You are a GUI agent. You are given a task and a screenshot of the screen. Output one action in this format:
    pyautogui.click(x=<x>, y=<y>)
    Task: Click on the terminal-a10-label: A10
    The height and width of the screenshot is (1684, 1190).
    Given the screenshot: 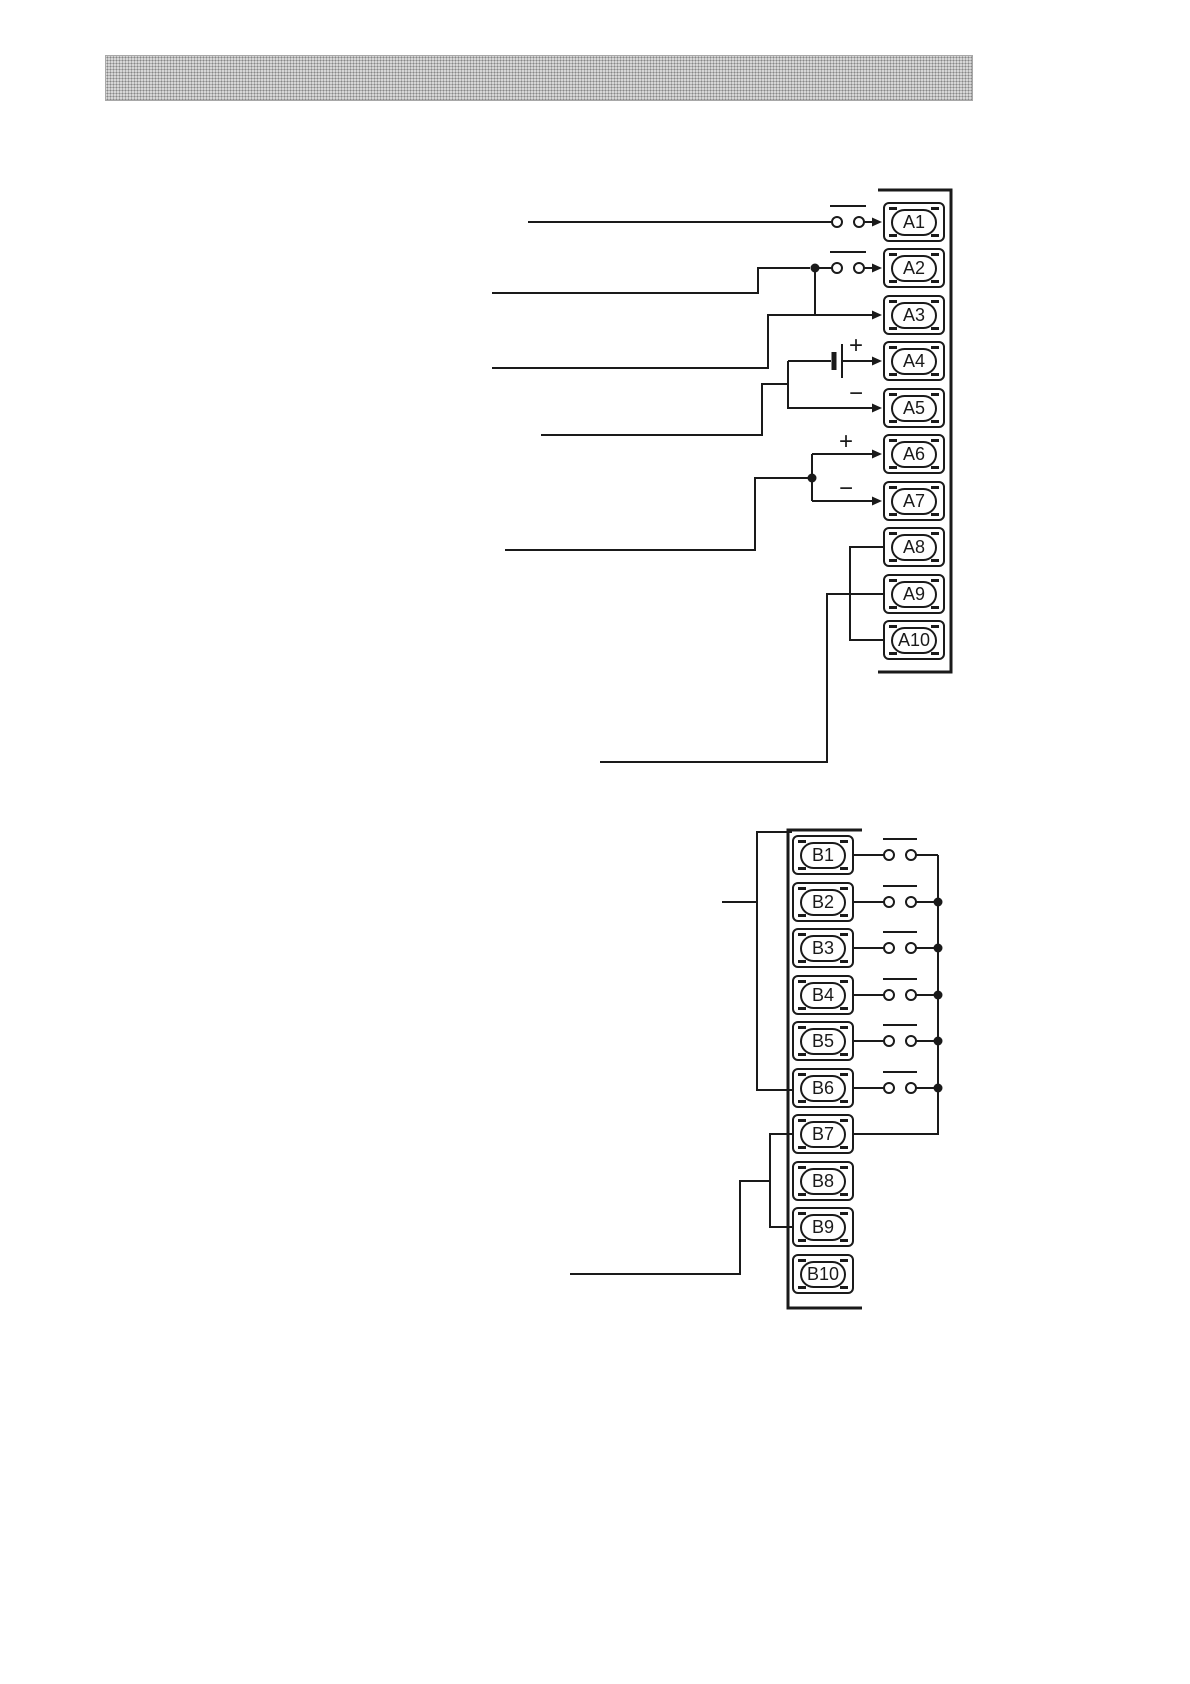 What is the action you would take?
    pyautogui.click(x=914, y=640)
    